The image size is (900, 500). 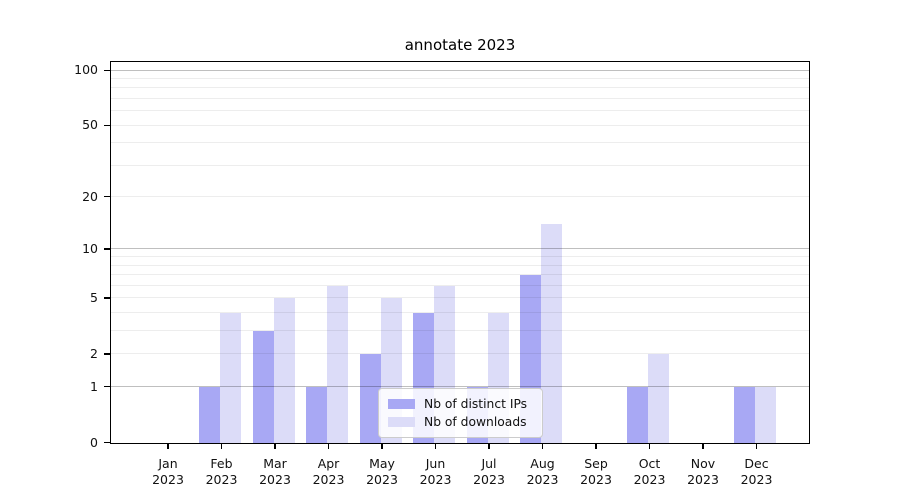 I want to click on legend-label-downloads: Nb of downloads, so click(x=475, y=422).